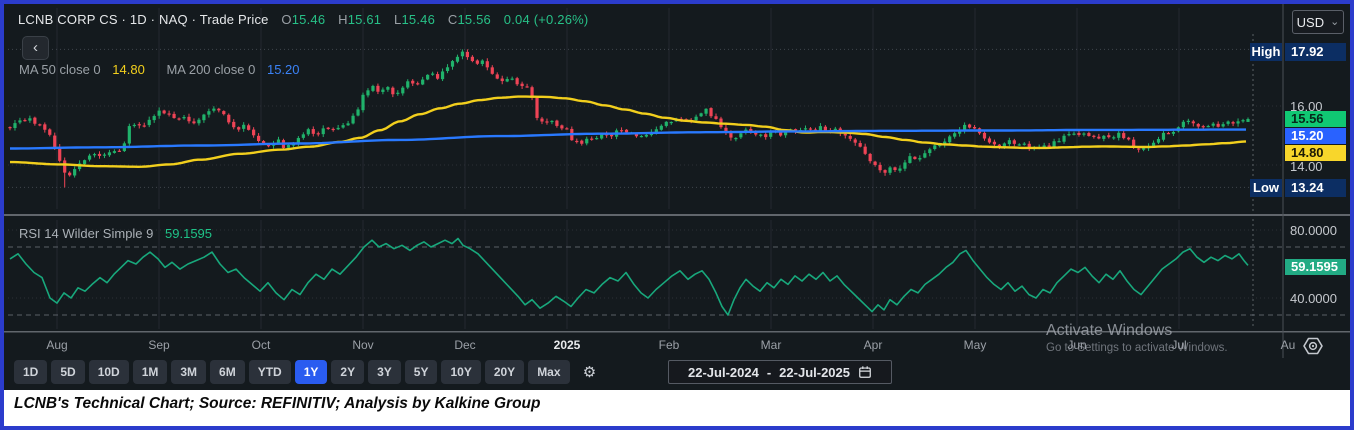 Image resolution: width=1354 pixels, height=430 pixels. What do you see at coordinates (189, 233) in the screenshot?
I see `rsi-value: 59.1595` at bounding box center [189, 233].